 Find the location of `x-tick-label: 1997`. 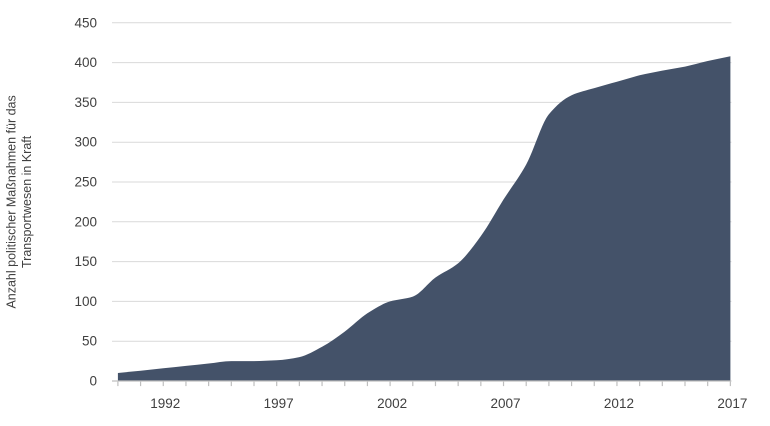

x-tick-label: 1997 is located at coordinates (279, 403).